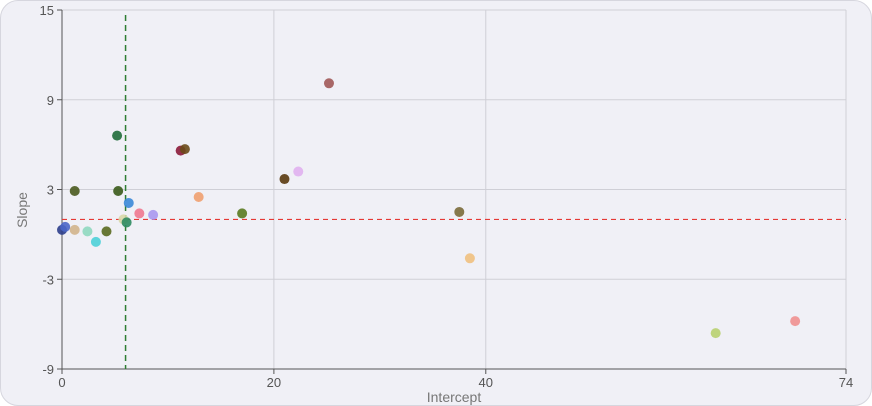 Image resolution: width=872 pixels, height=406 pixels. Describe the element at coordinates (61, 382) in the screenshot. I see `x-tick-label: 0` at that location.